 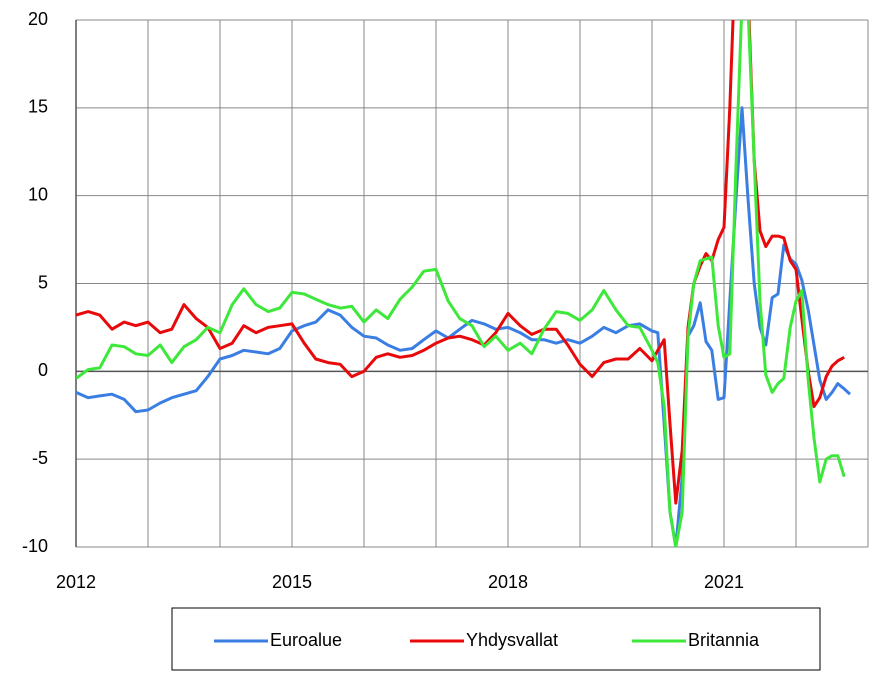 I want to click on legend: Euroalue Yhdysvallat Britannia, so click(x=487, y=640).